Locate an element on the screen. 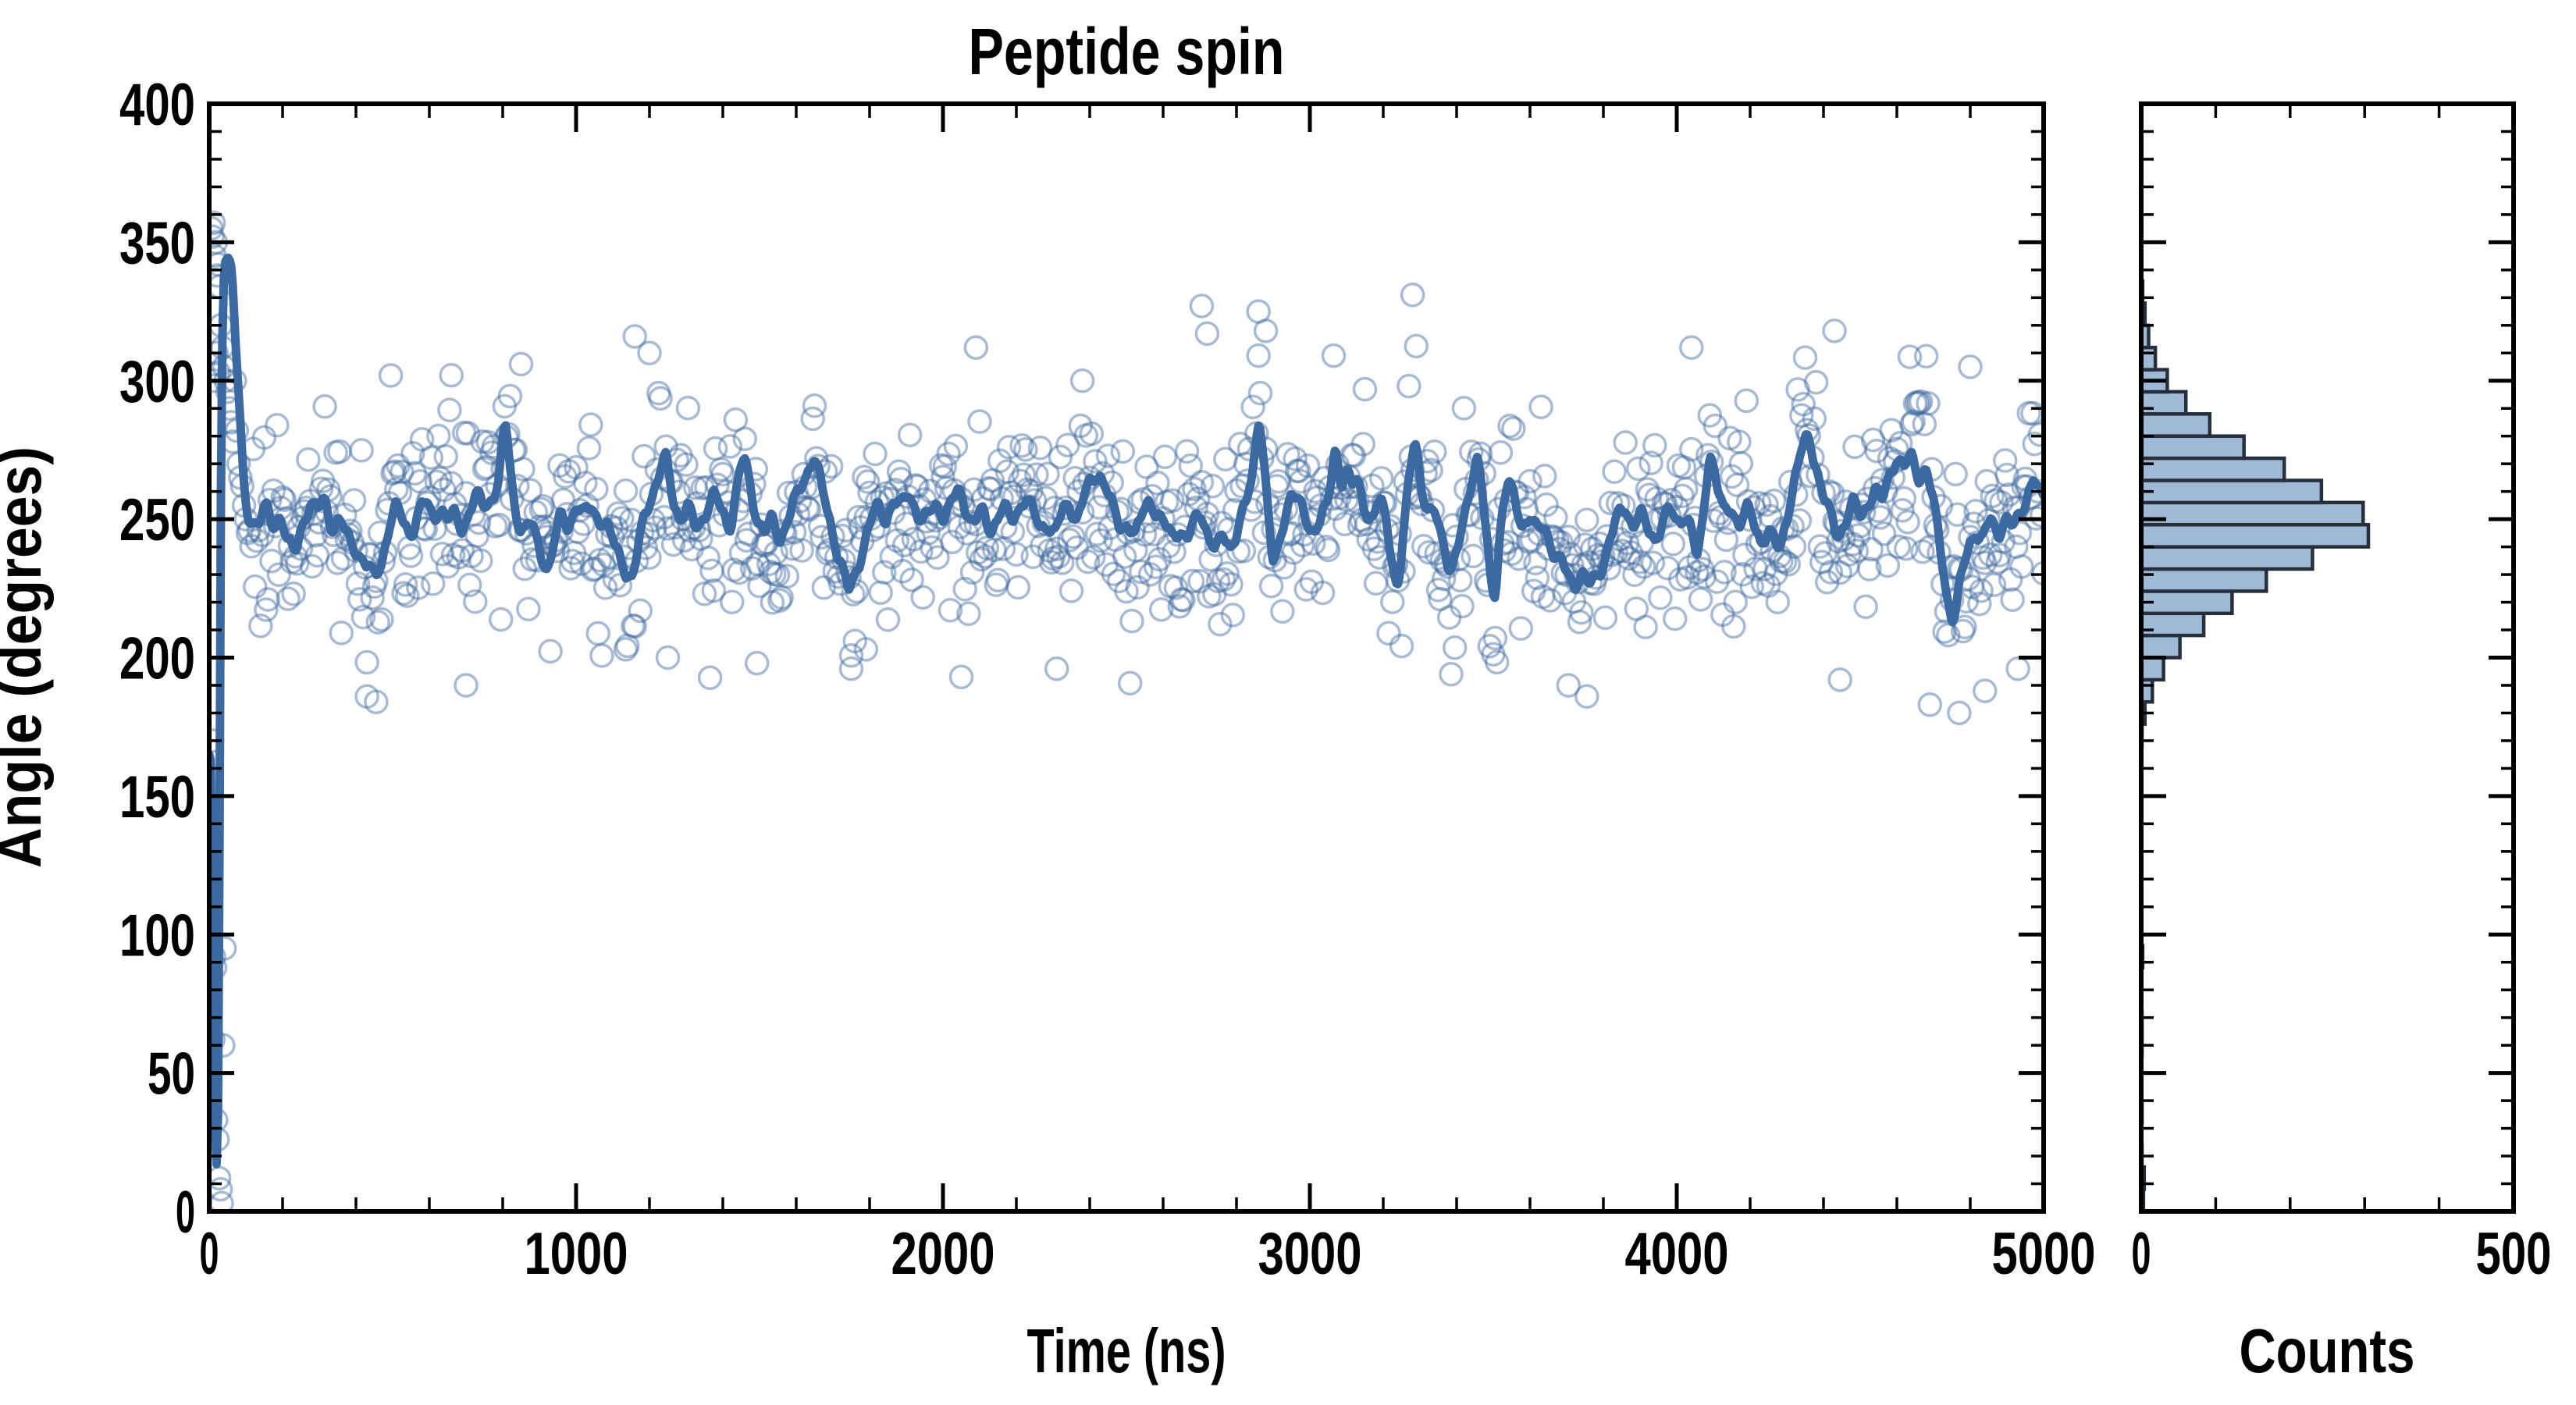 The width and height of the screenshot is (2576, 1405). hist-x-tick-label: 500 is located at coordinates (2514, 1254).